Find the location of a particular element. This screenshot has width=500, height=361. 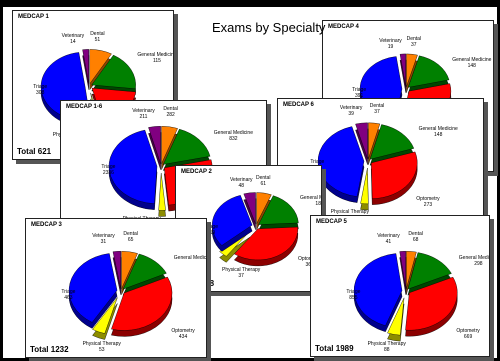

pie-title: MEDCAP 4 is located at coordinates (343, 27).